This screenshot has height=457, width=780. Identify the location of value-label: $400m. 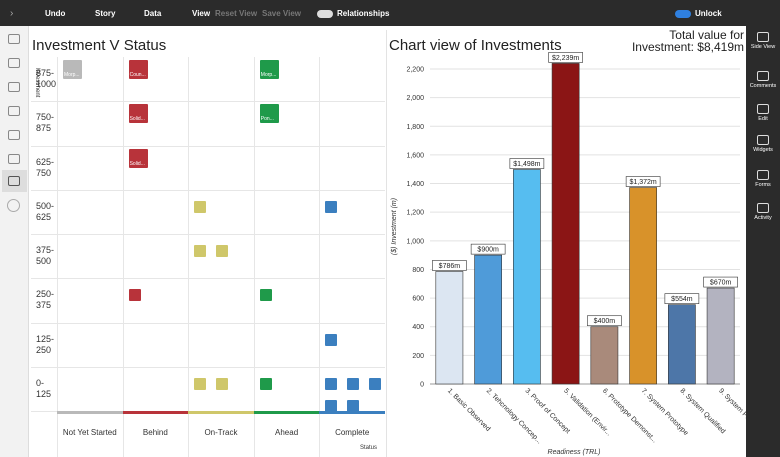
(605, 321).